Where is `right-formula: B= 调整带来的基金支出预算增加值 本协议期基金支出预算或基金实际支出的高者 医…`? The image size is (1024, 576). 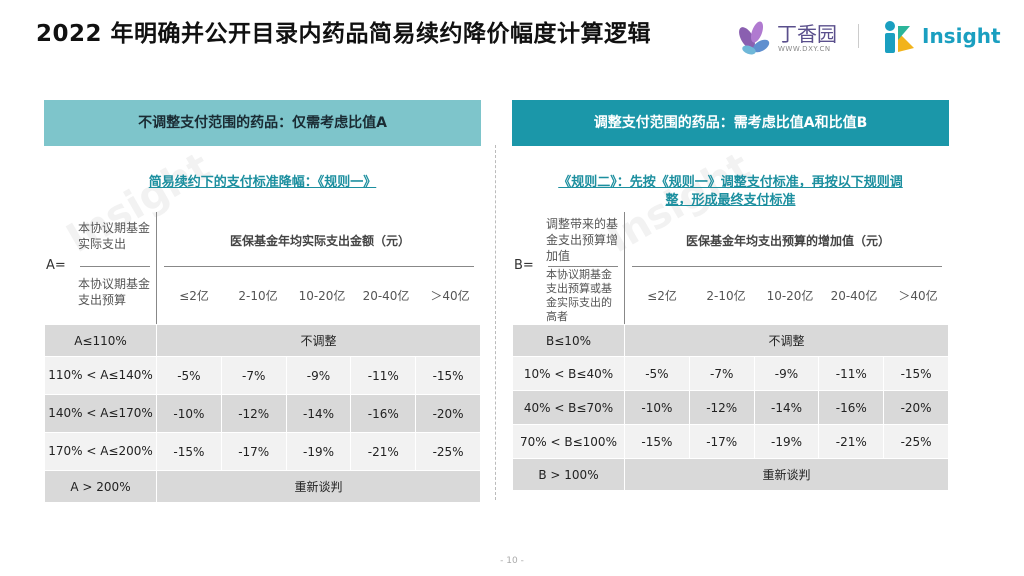 right-formula: B= 调整带来的基金支出预算增加值 本协议期基金支出预算或基金实际支出的高者 医… is located at coordinates (730, 271).